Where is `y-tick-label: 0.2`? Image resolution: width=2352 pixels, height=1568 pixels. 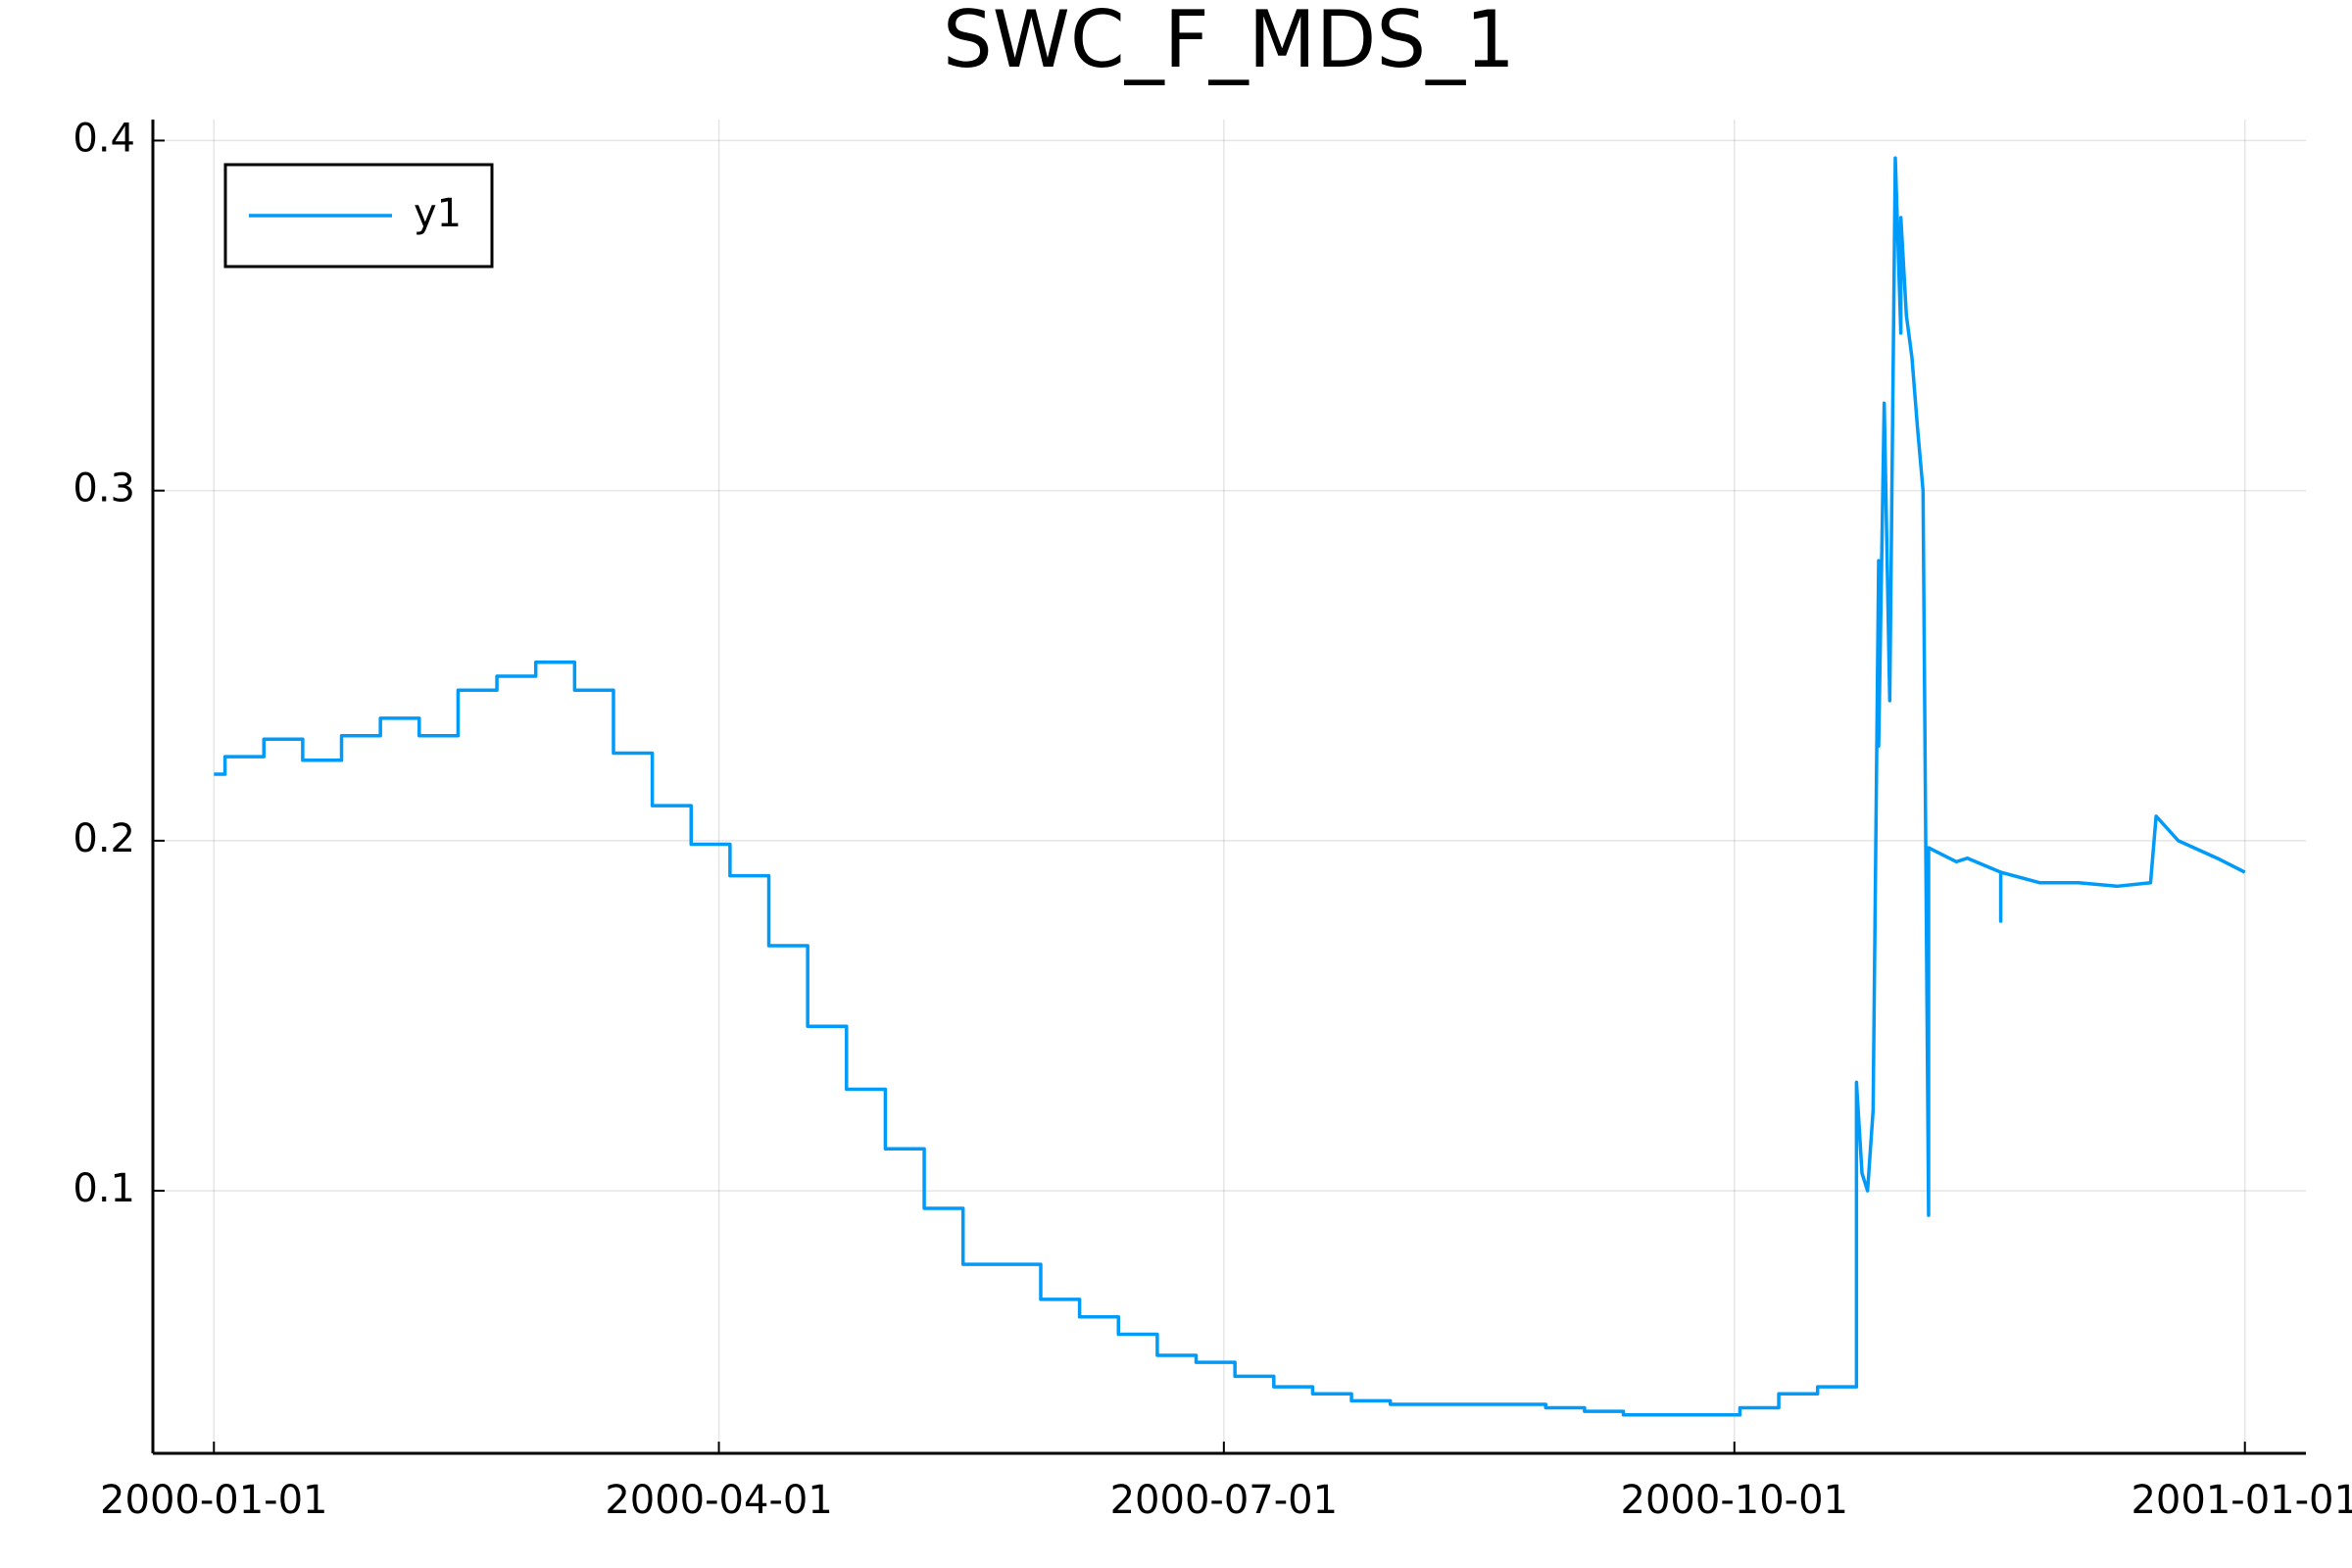 y-tick-label: 0.2 is located at coordinates (104, 838).